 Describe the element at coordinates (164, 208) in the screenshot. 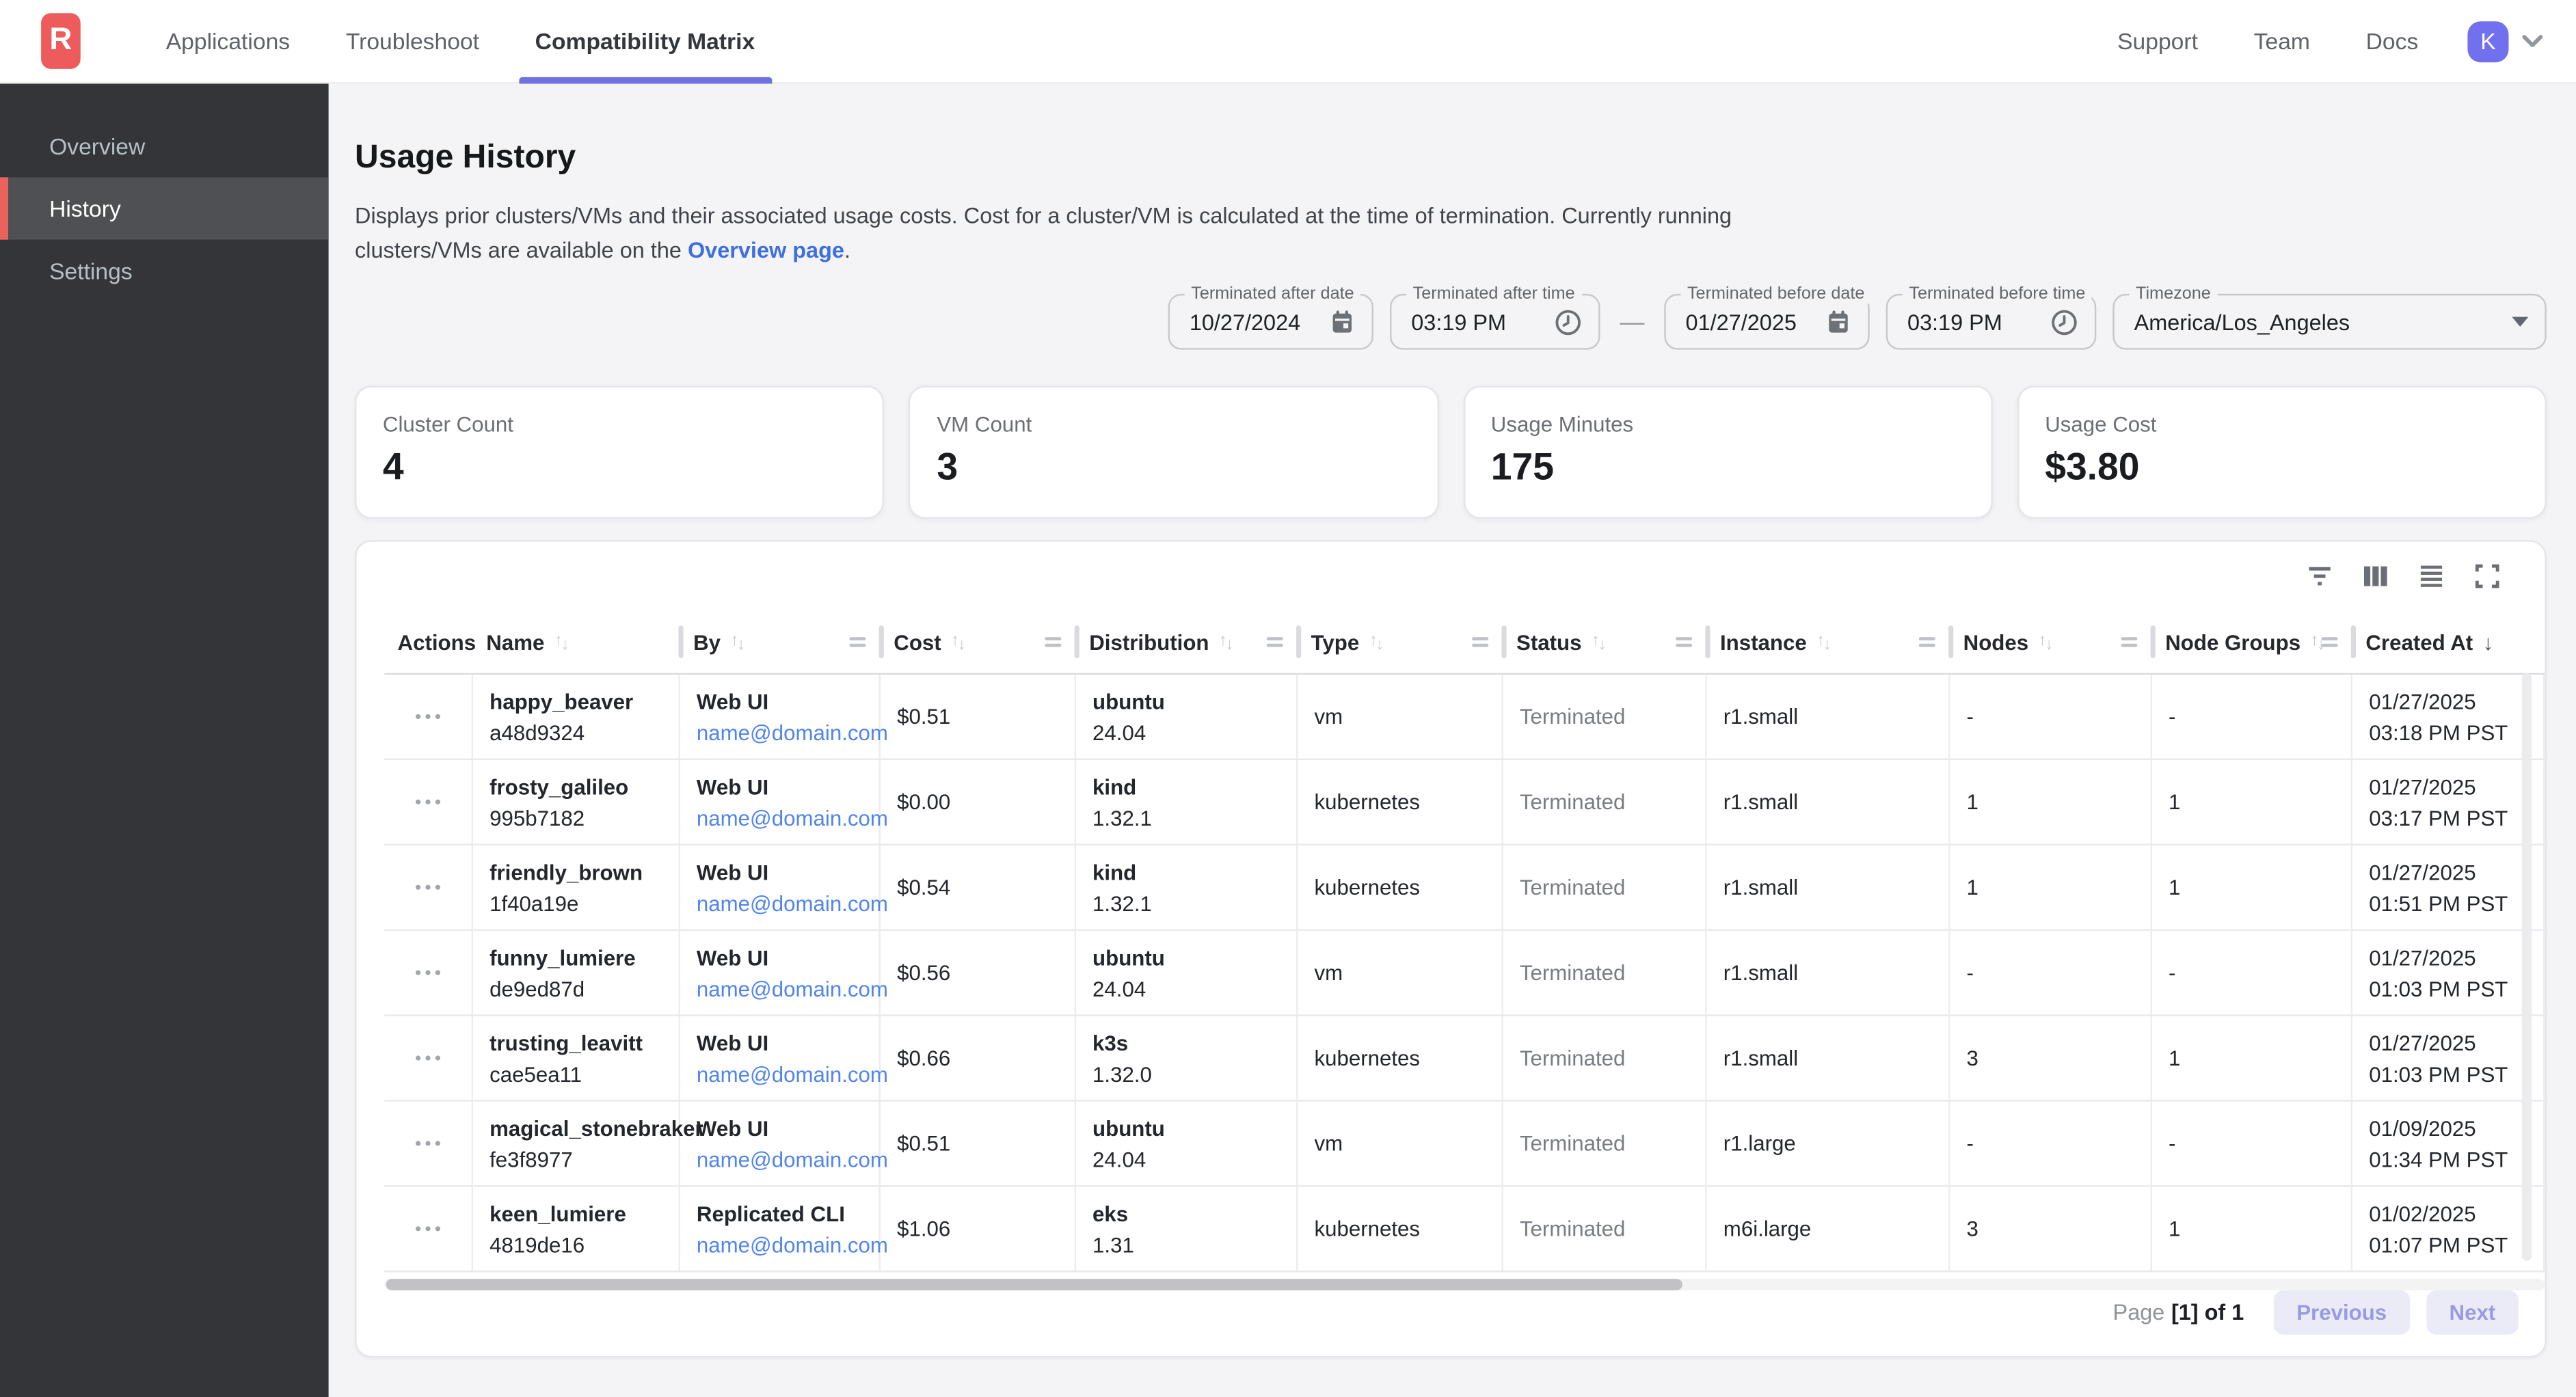

I see `sidebar-item-history: History` at that location.